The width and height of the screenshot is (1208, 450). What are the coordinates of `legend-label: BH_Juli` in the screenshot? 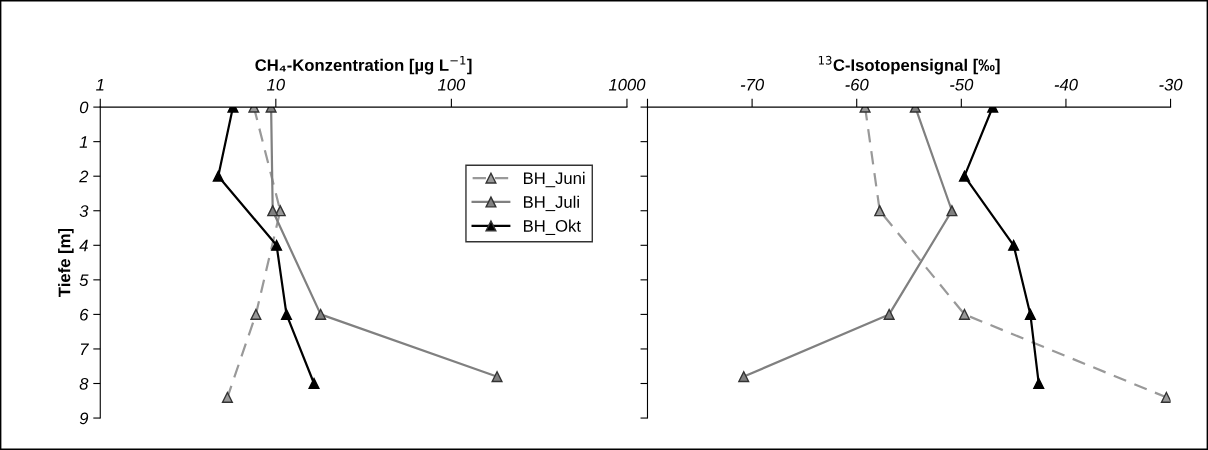 It's located at (551, 203).